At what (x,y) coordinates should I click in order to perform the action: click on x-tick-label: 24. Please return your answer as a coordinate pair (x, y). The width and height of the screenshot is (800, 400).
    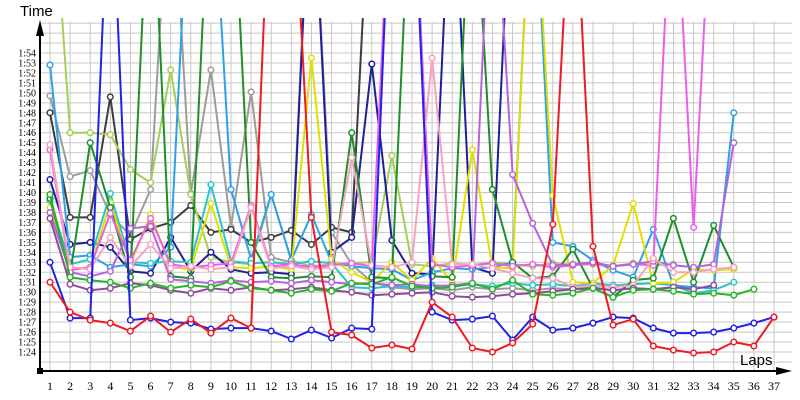
    Looking at the image, I should click on (513, 386).